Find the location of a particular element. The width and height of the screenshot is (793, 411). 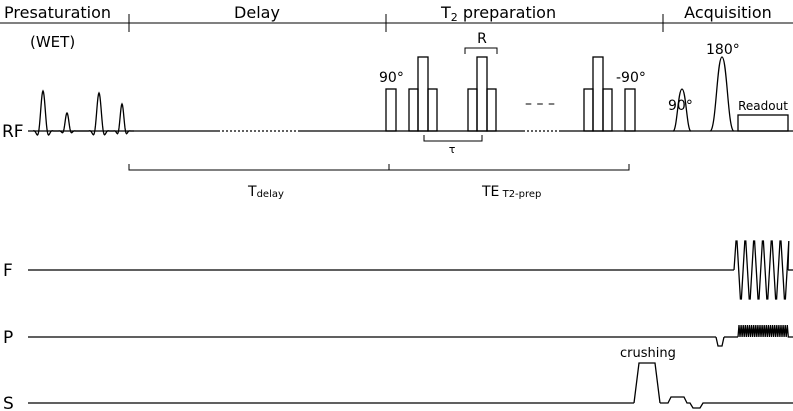

readout-label: Readout is located at coordinates (763, 106).